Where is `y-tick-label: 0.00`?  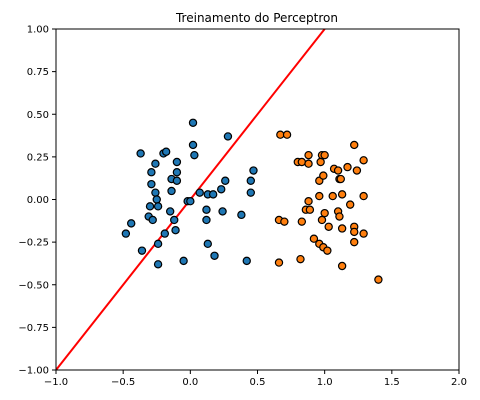 y-tick-label: 0.00 is located at coordinates (38, 200).